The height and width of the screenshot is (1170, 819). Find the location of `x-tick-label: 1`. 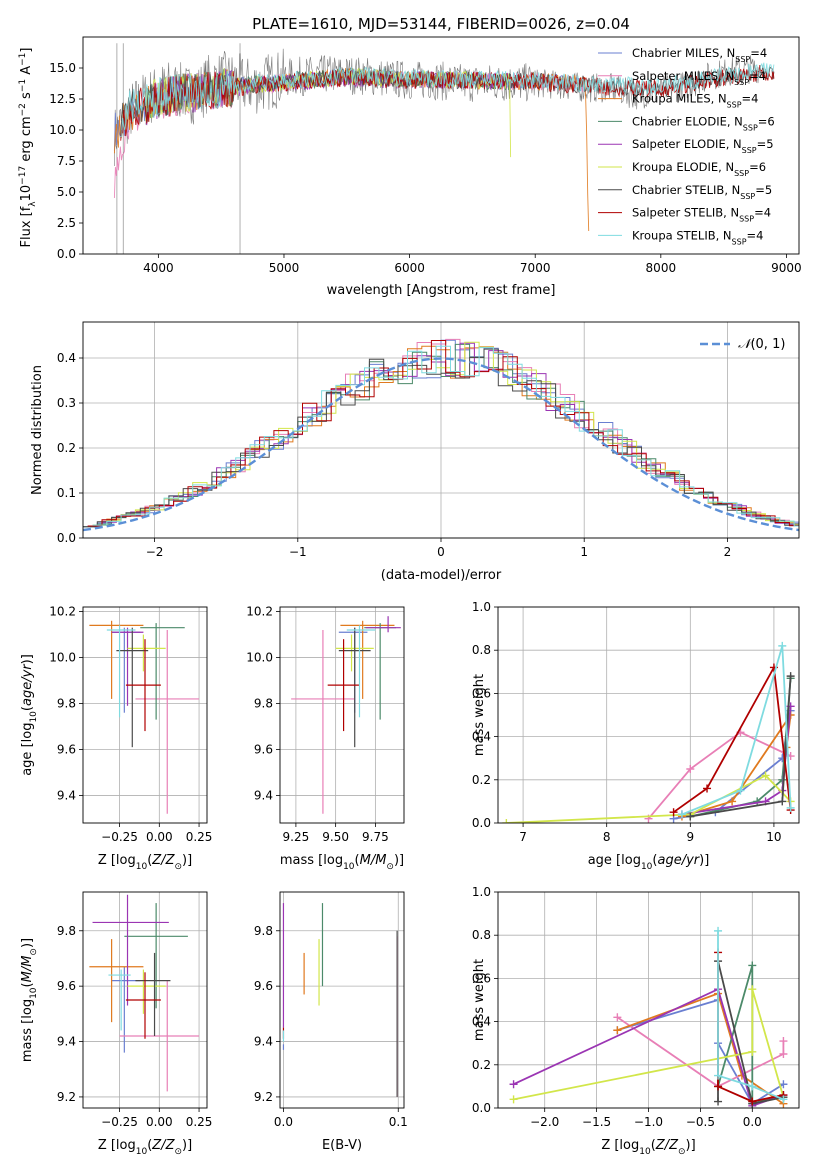

x-tick-label: 1 is located at coordinates (584, 552).